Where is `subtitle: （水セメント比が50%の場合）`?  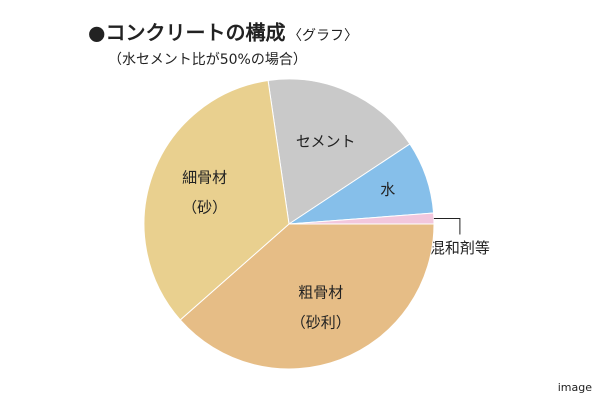
subtitle: （水セメント比が50%の場合） is located at coordinates (207, 60).